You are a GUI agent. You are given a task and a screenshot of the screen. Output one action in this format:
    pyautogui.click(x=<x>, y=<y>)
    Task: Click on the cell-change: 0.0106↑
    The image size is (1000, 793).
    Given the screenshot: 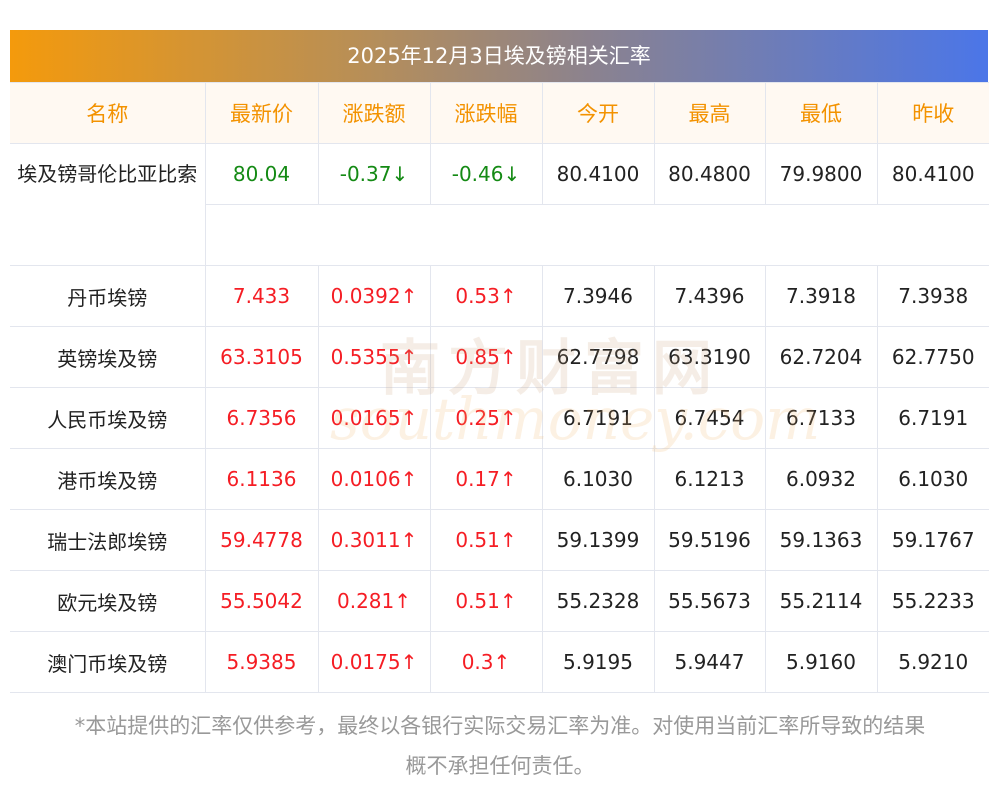 What is the action you would take?
    pyautogui.click(x=374, y=479)
    